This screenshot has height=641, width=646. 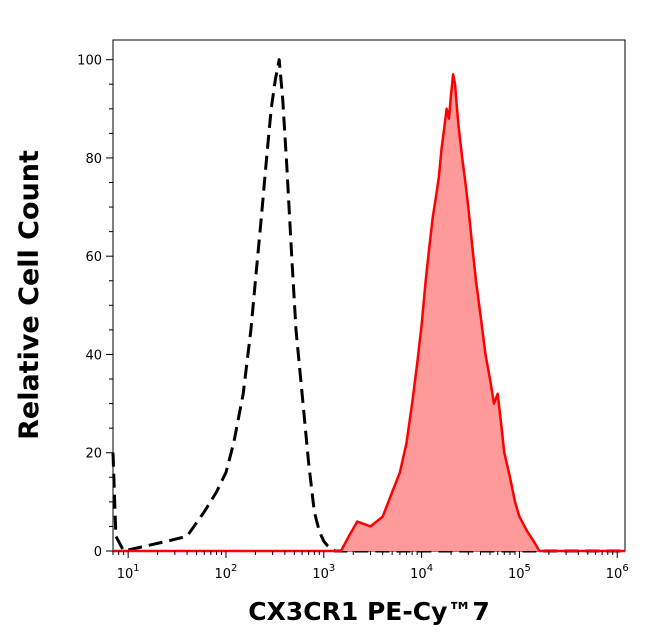 What do you see at coordinates (519, 572) in the screenshot?
I see `x-tick-label: 10⁵` at bounding box center [519, 572].